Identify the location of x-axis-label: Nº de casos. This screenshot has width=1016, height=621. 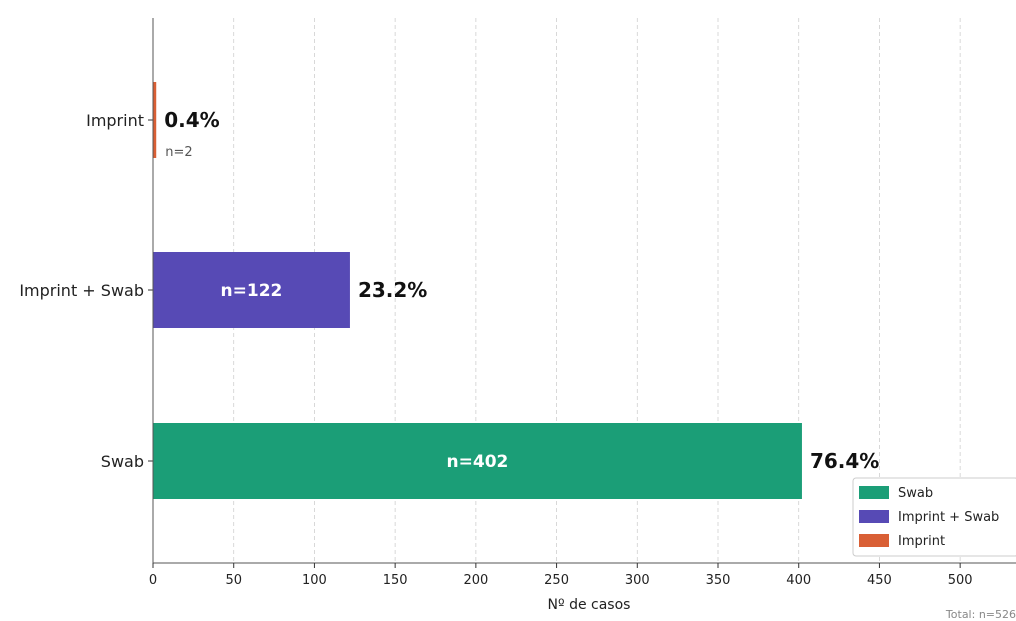
(589, 605).